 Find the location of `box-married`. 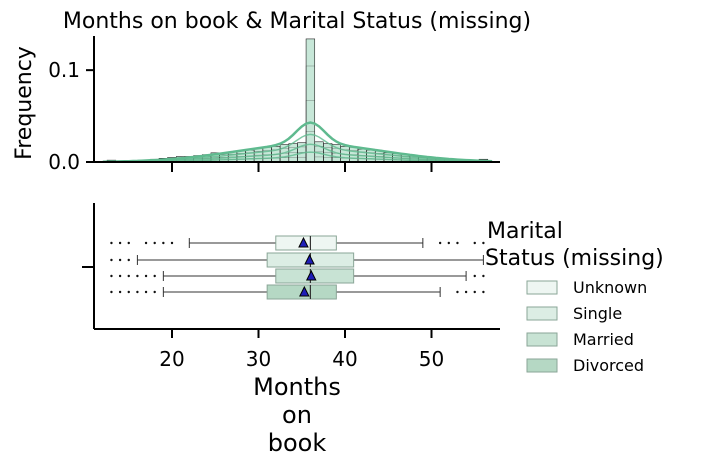

box-married is located at coordinates (315, 276).